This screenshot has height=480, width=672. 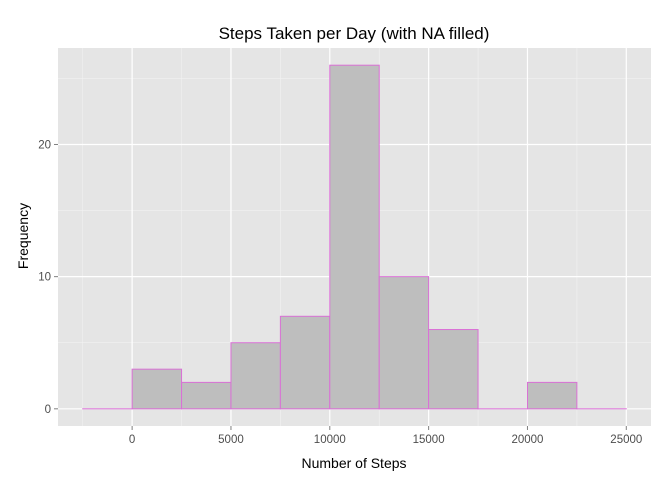 What do you see at coordinates (429, 440) in the screenshot?
I see `x-tick-label: 15000` at bounding box center [429, 440].